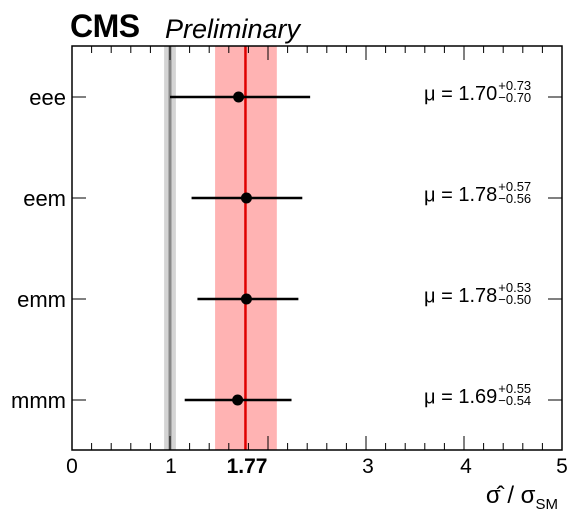 This screenshot has width=580, height=516. What do you see at coordinates (515, 186) in the screenshot?
I see `mu-err-up: +0.57` at bounding box center [515, 186].